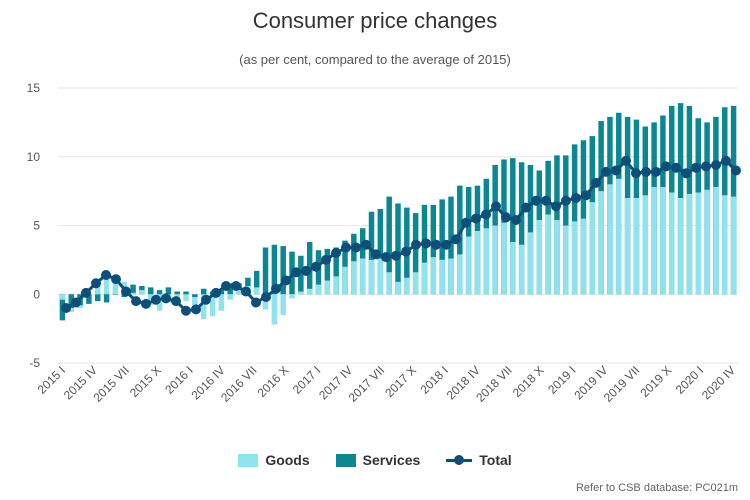  What do you see at coordinates (495, 460) in the screenshot?
I see `legend-label-total: Total` at bounding box center [495, 460].